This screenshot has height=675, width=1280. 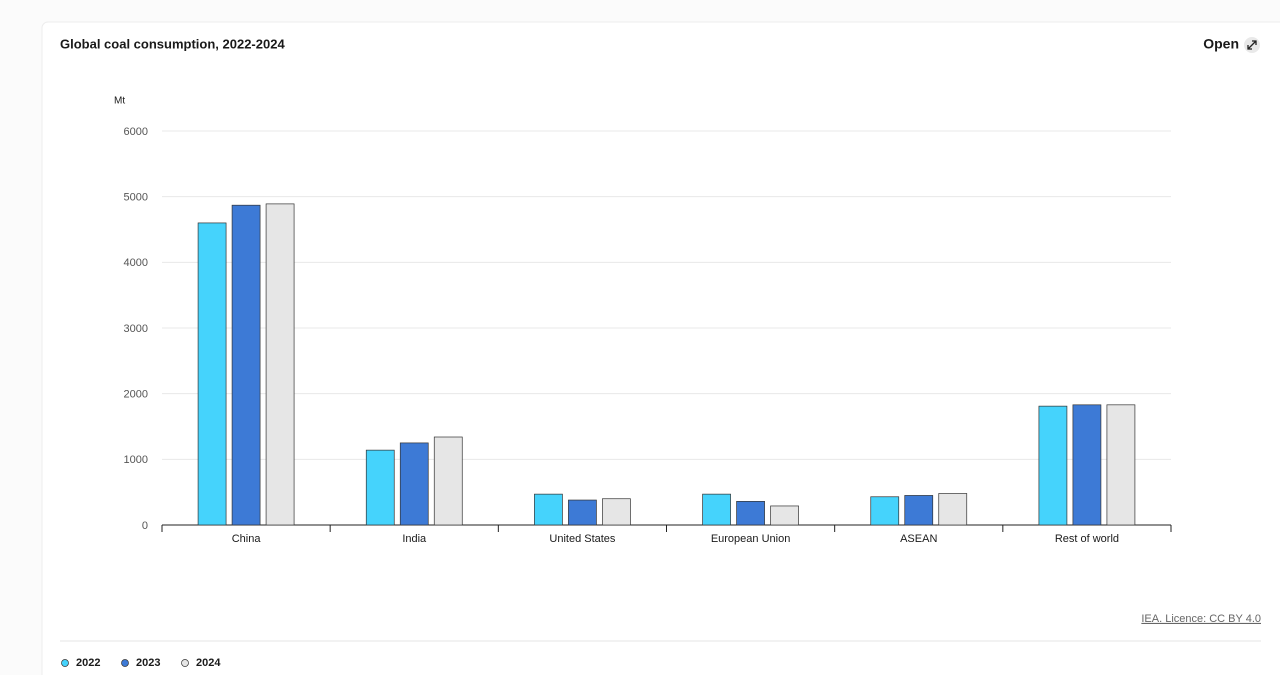 I want to click on legend-label: 2022, so click(x=88, y=663).